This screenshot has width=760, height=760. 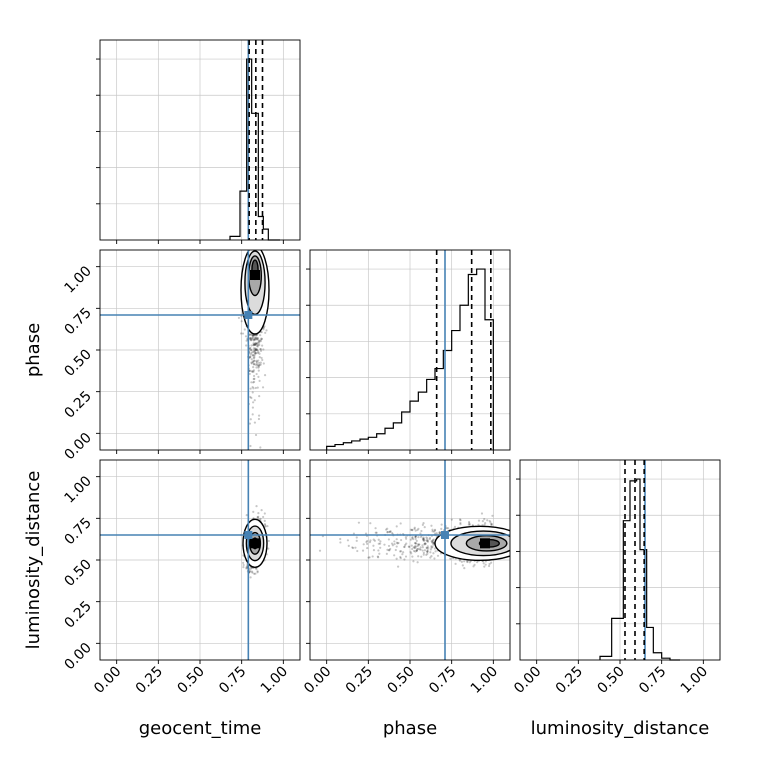 I want to click on y-tick-label: 0.00, so click(x=77, y=656).